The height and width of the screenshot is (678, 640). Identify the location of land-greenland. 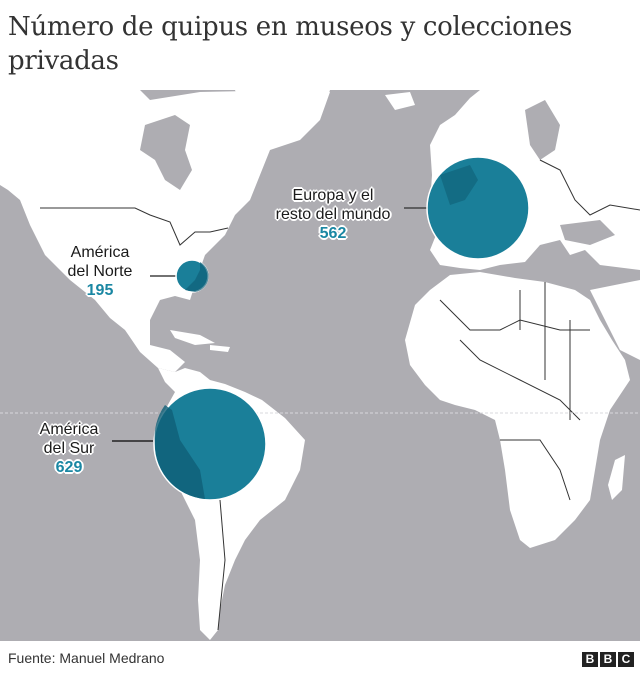
(282, 110).